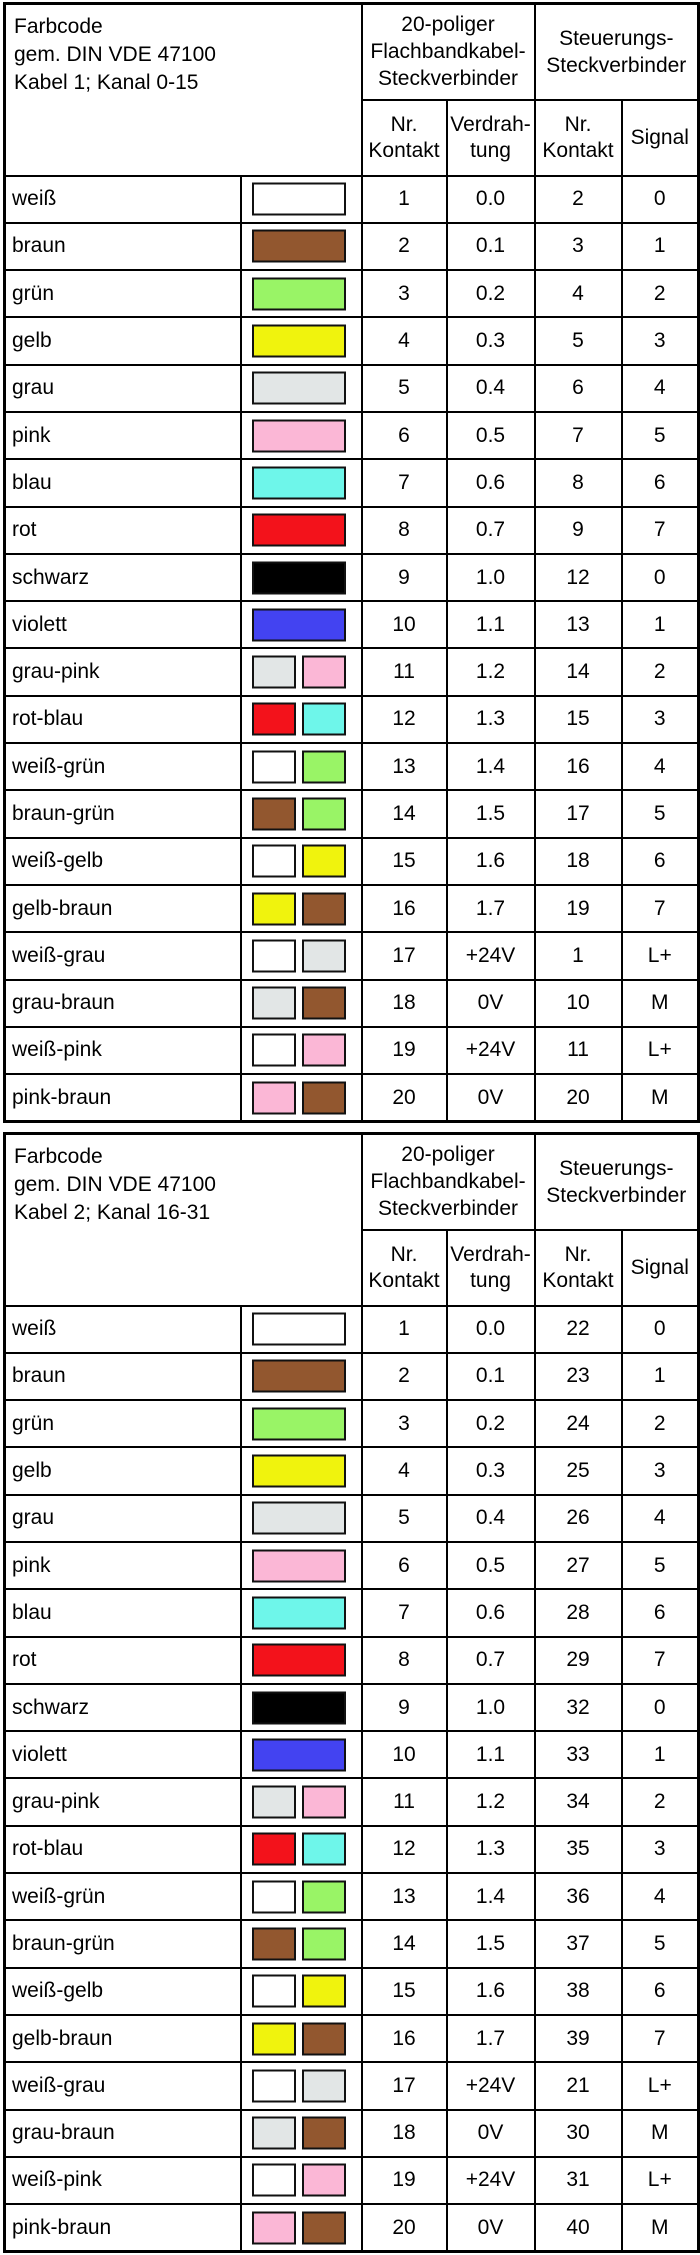  Describe the element at coordinates (122, 1849) in the screenshot. I see `color-name: rot-blau` at that location.